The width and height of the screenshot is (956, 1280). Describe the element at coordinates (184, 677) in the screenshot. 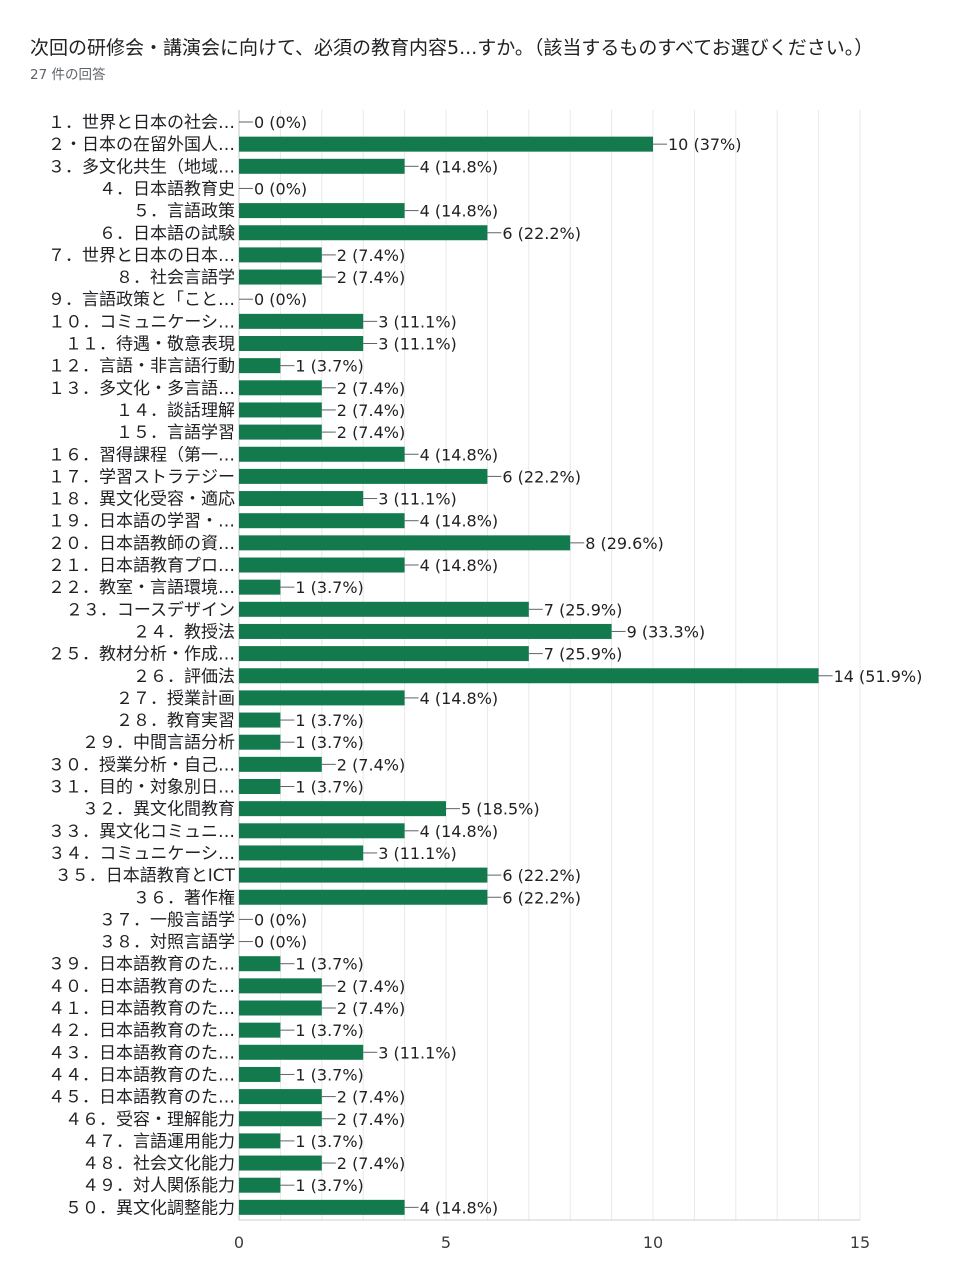

I see `category-label: ２６．評価法` at that location.